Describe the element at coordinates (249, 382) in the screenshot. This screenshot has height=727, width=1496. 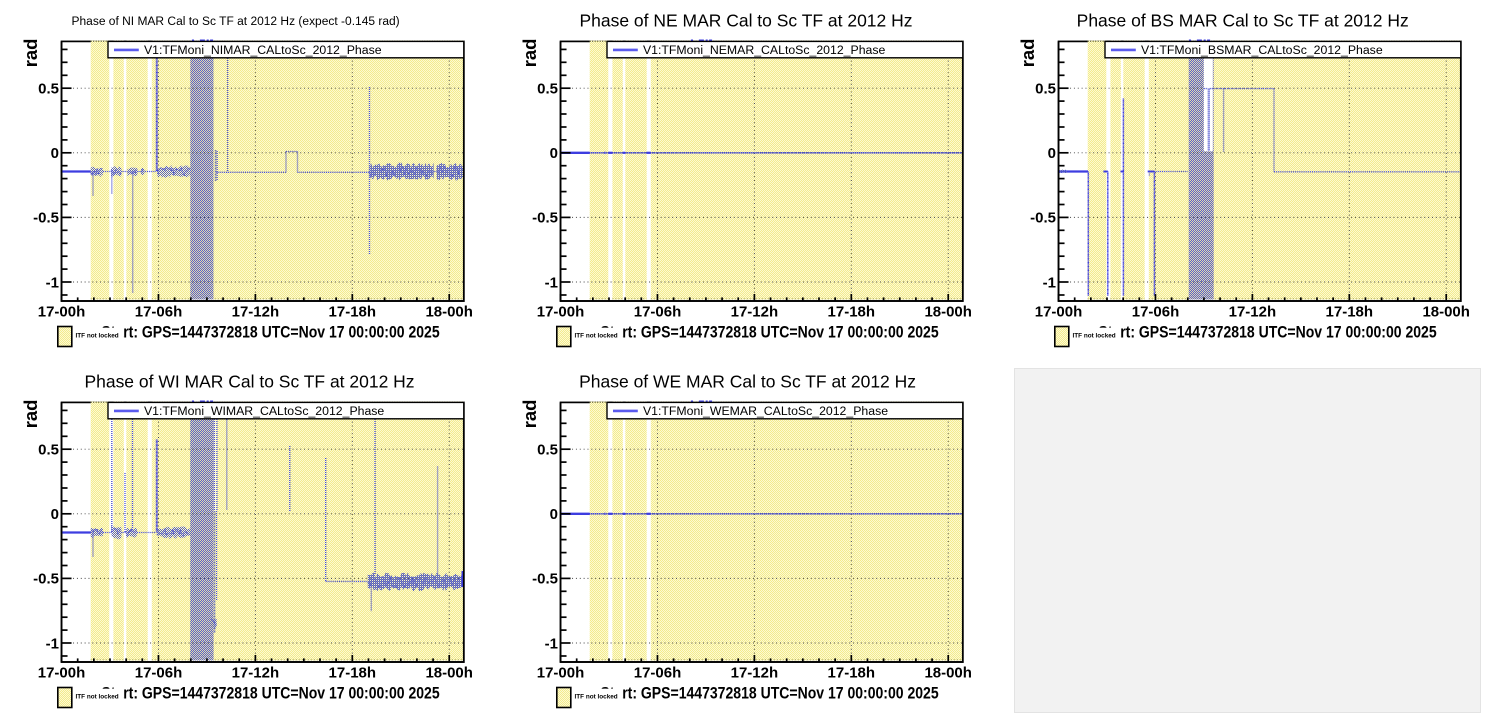
I see `svg-text:Phase of WI MAR Cal to Sc TF a: Phase of WI MAR Cal to Sc TF at 2012 Hz` at that location.